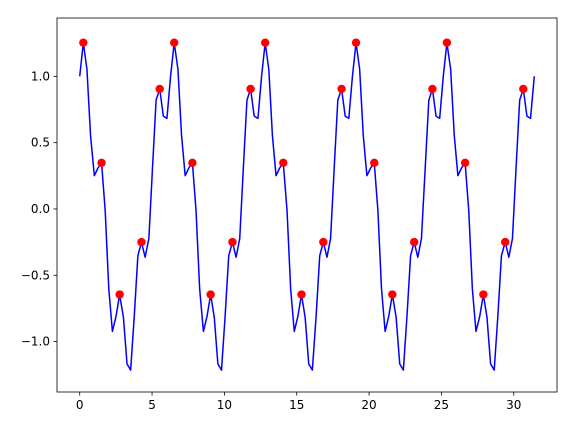 The height and width of the screenshot is (432, 583). Describe the element at coordinates (224, 405) in the screenshot. I see `x-tick-label: 10` at that location.